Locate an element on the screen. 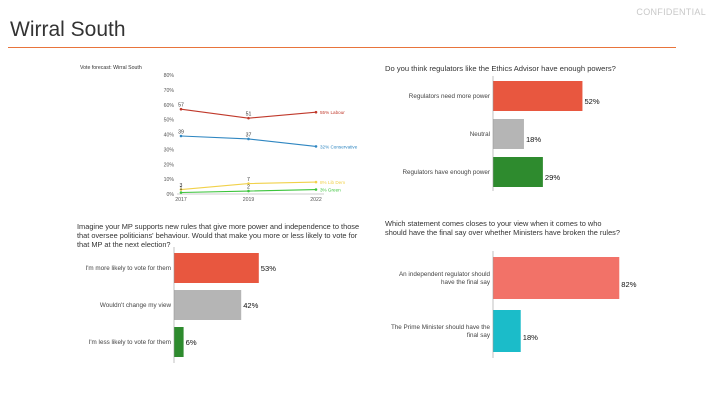 The height and width of the screenshot is (405, 720). series-end-label: 55% Labour is located at coordinates (332, 112).